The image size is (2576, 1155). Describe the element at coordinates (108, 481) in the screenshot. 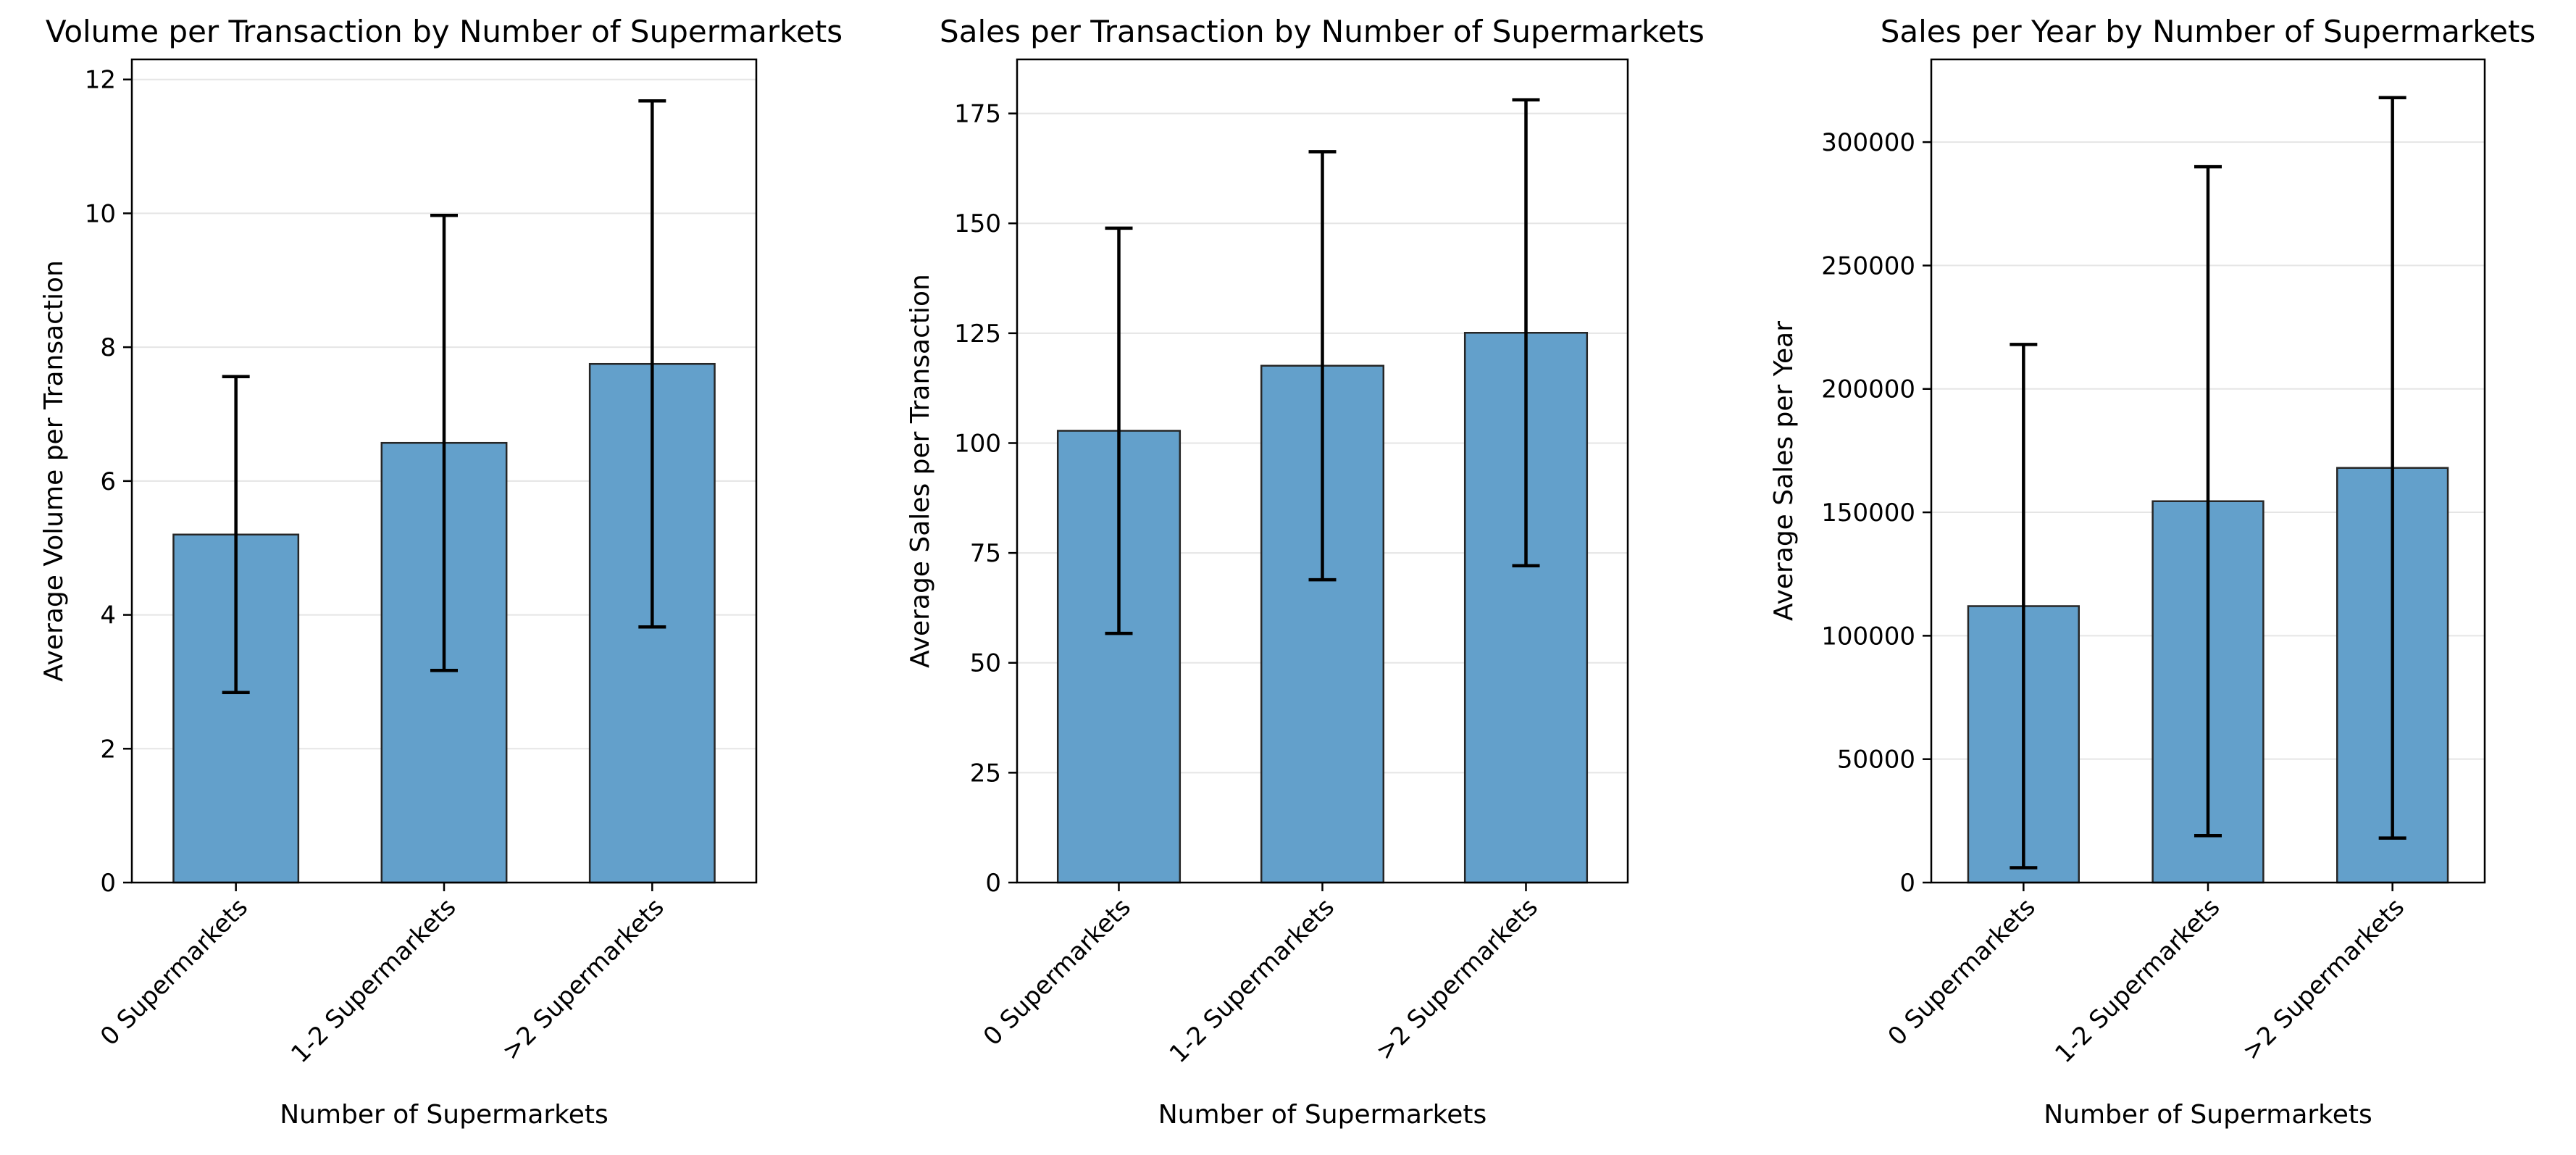

I see `y-tick-label: 6` at that location.